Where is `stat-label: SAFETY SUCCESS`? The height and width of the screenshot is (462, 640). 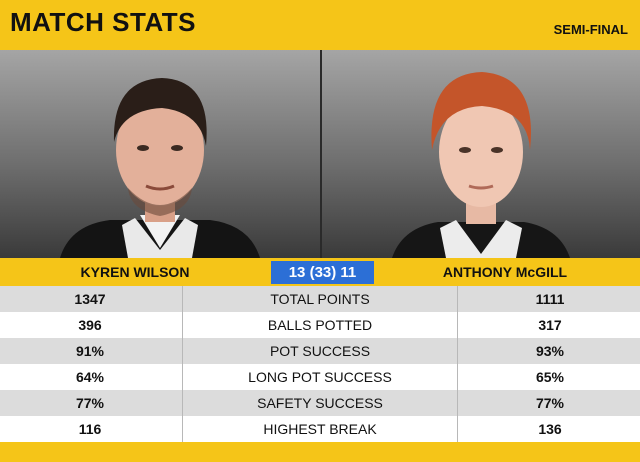
stat-label: SAFETY SUCCESS is located at coordinates (320, 403).